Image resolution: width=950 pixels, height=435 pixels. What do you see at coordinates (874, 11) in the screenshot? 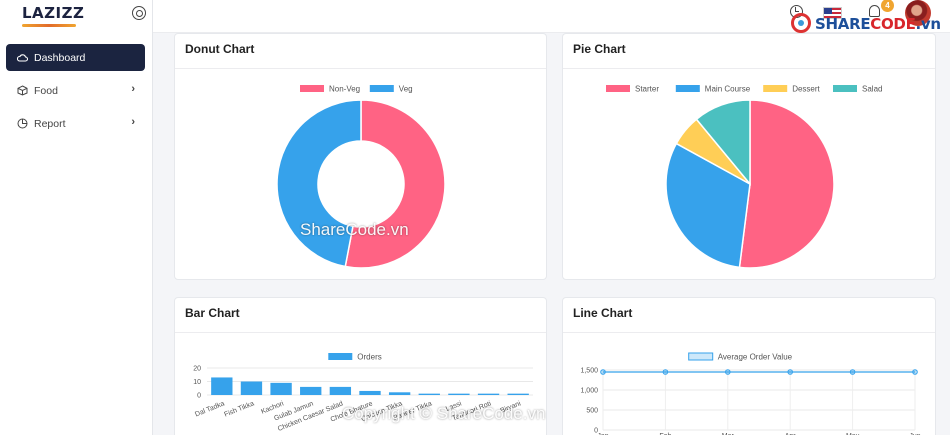
I see `bell-icon` at bounding box center [874, 11].